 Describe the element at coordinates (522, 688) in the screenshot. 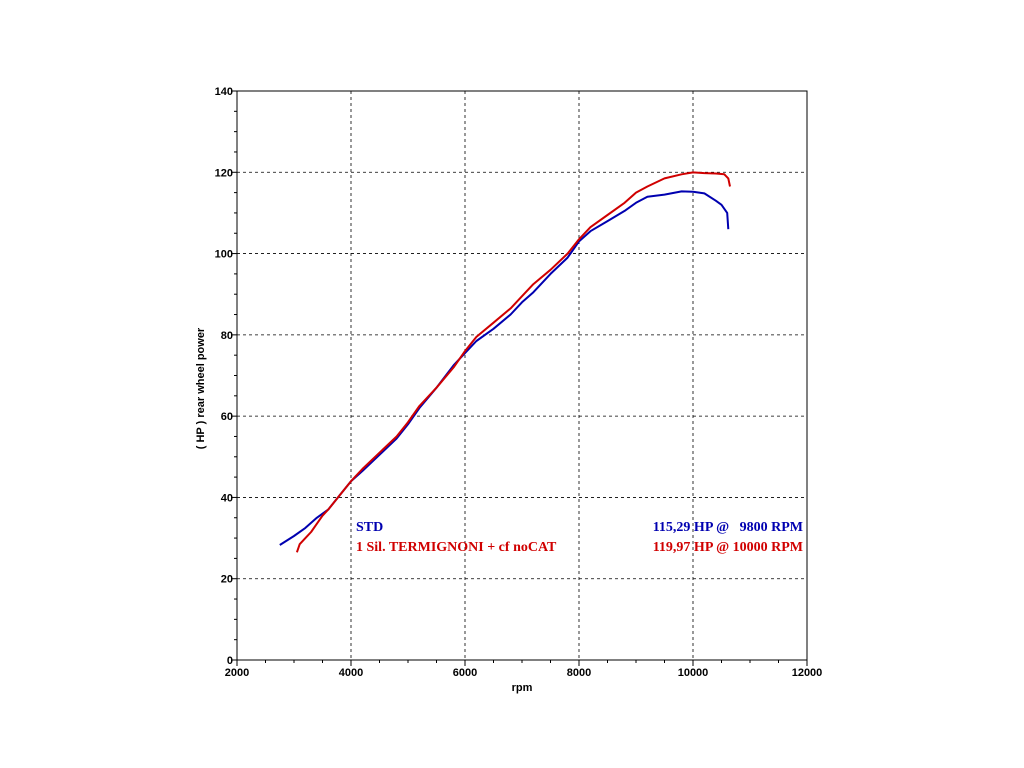

I see `x-axis-label: rpm` at that location.